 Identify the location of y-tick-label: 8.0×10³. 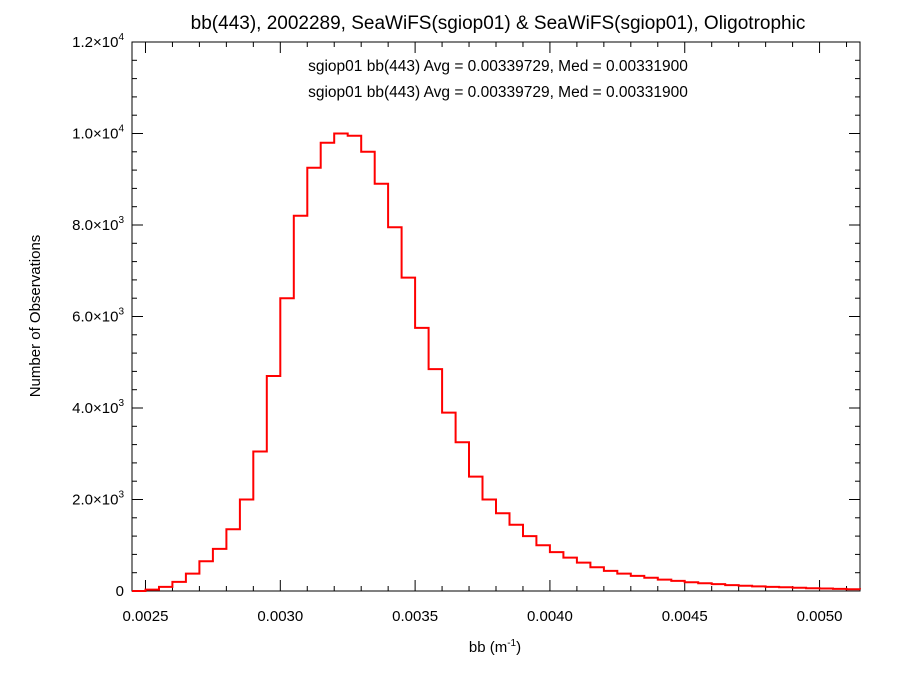
(98, 224).